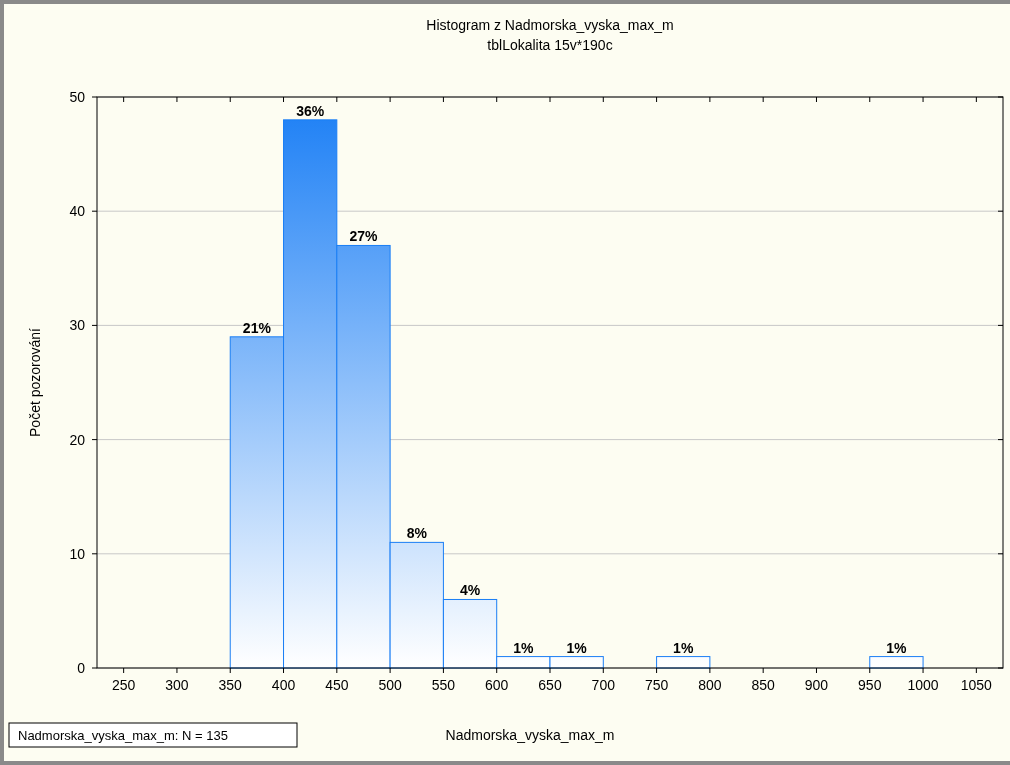 The image size is (1010, 765). What do you see at coordinates (123, 685) in the screenshot?
I see `x-tick-label: 250` at bounding box center [123, 685].